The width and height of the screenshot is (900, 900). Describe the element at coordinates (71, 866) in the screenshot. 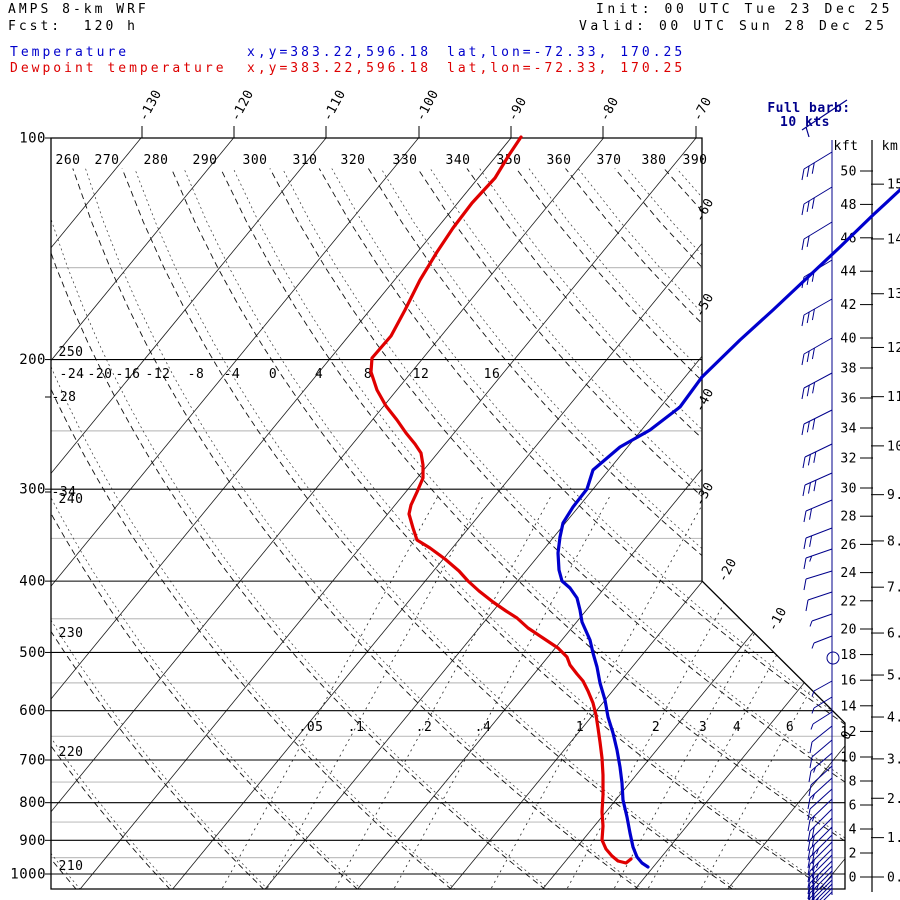

I see `theta-left-label: 210` at that location.